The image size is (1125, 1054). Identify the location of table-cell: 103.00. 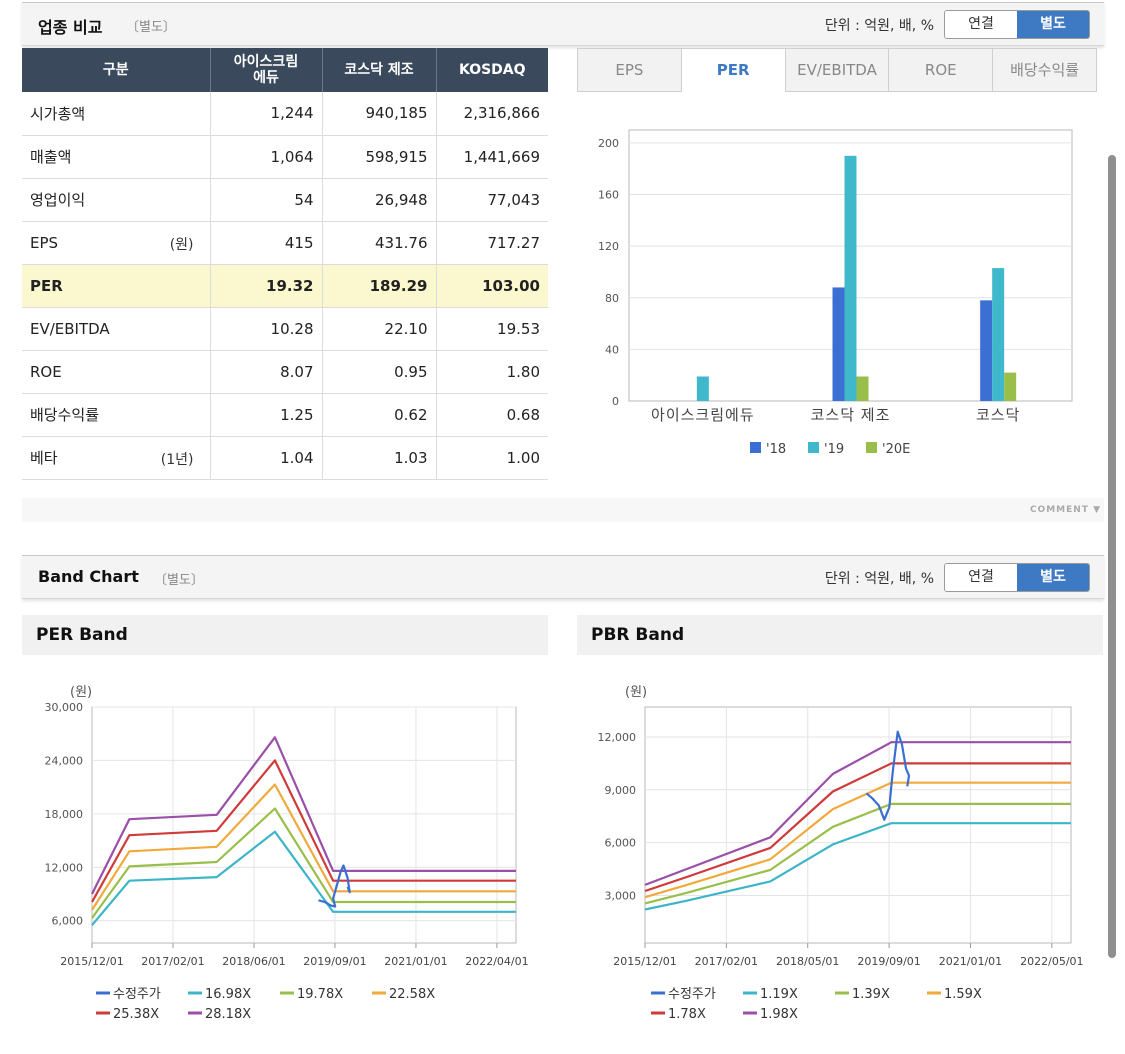
(492, 286).